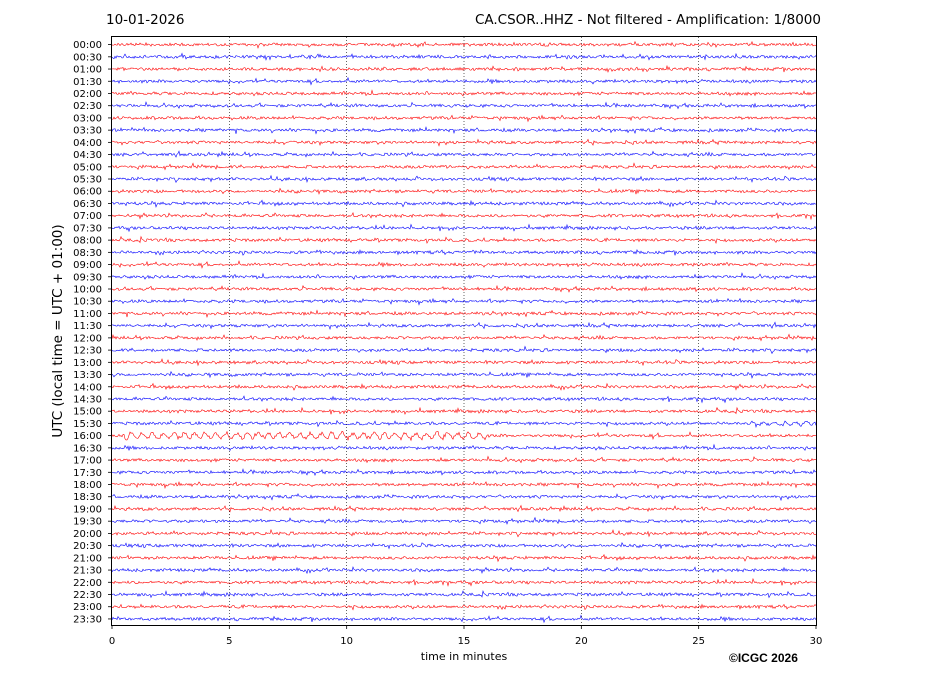 The image size is (927, 696). I want to click on y-tick-label: 10:00, so click(87, 290).